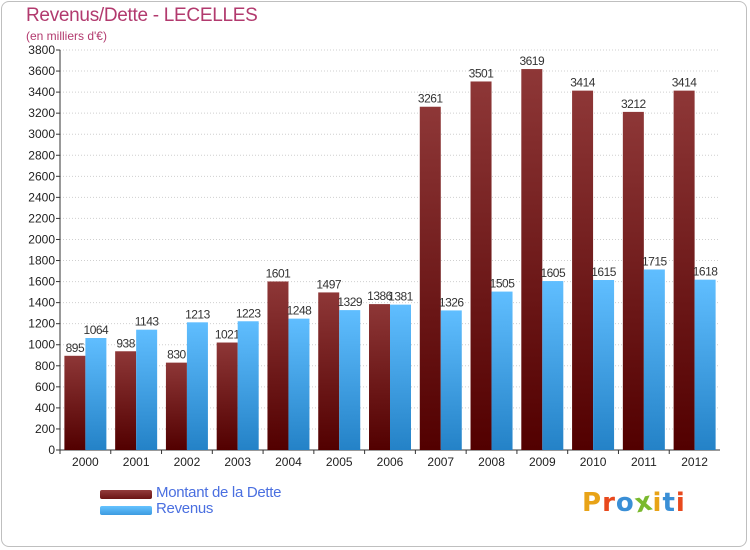 This screenshot has height=550, width=750. Describe the element at coordinates (41, 345) in the screenshot. I see `y-tick-label: 1000` at that location.